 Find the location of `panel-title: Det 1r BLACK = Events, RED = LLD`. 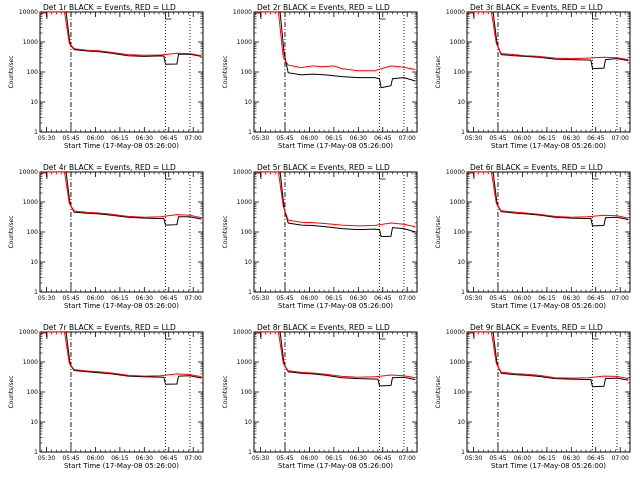

panel-title: Det 1r BLACK = Events, RED = LLD is located at coordinates (109, 7).